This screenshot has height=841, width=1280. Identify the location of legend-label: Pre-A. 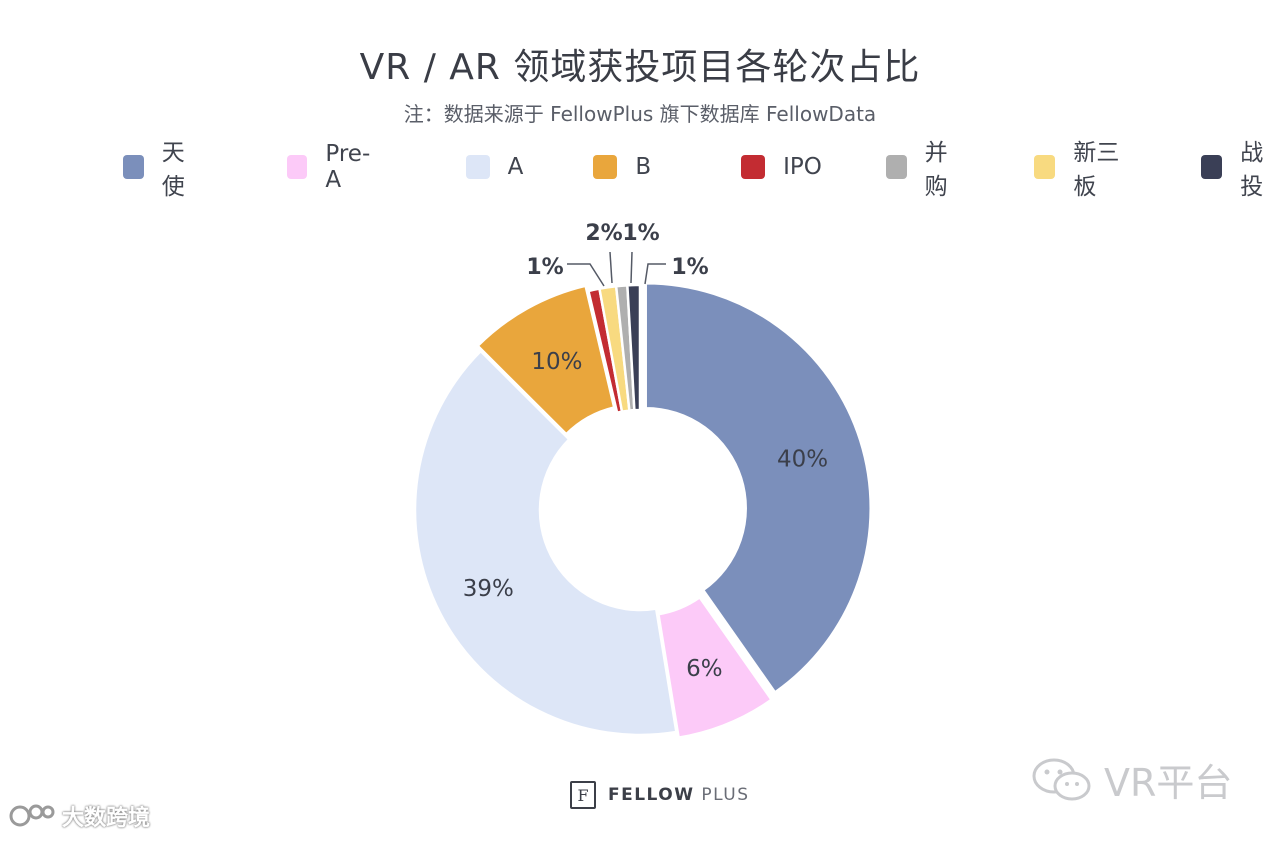
(348, 167).